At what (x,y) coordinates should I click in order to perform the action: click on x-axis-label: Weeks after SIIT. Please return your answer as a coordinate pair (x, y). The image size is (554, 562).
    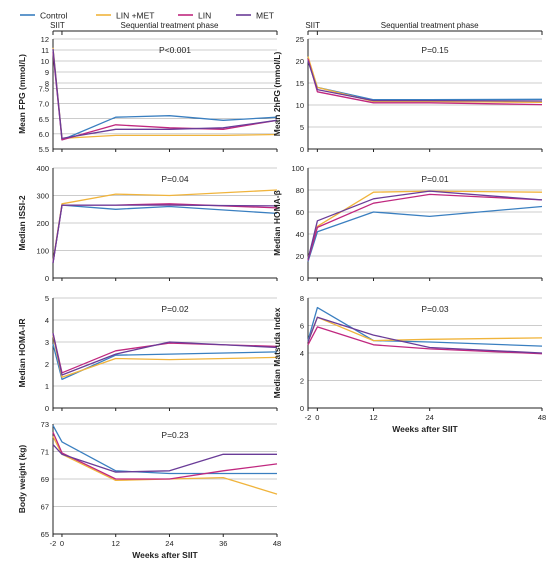
    Looking at the image, I should click on (425, 429).